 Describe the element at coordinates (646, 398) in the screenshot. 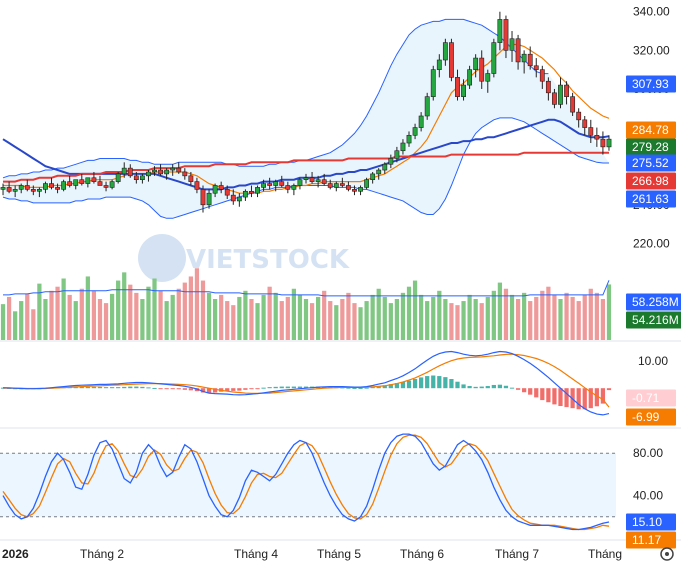

I see `macd-hist-badge-label: -0.71` at that location.